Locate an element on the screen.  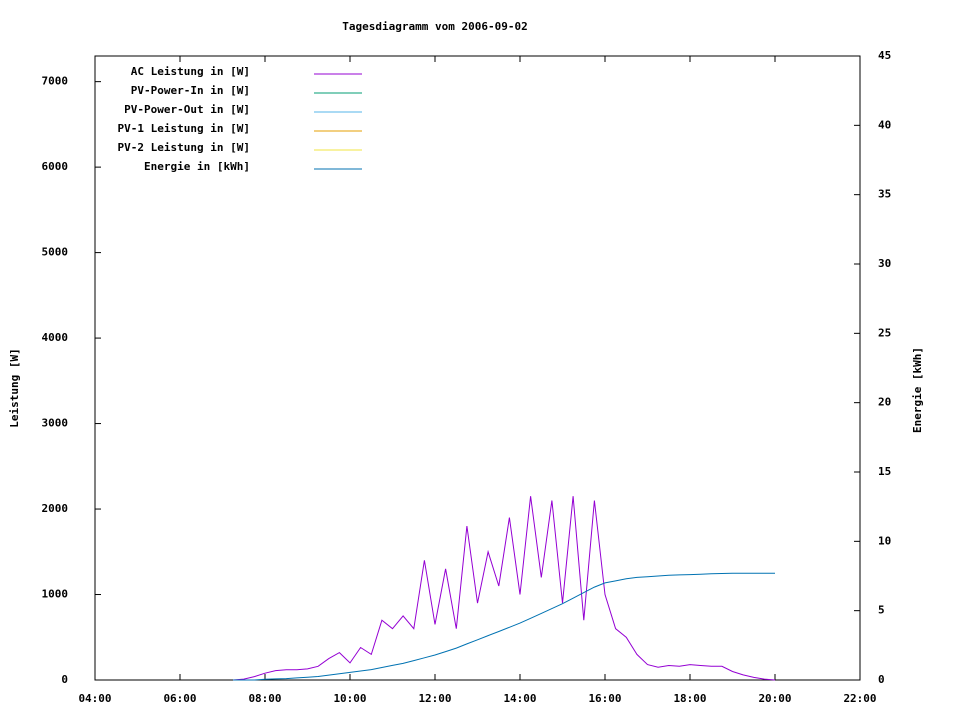
y2-tick-label: 45 is located at coordinates (884, 55).